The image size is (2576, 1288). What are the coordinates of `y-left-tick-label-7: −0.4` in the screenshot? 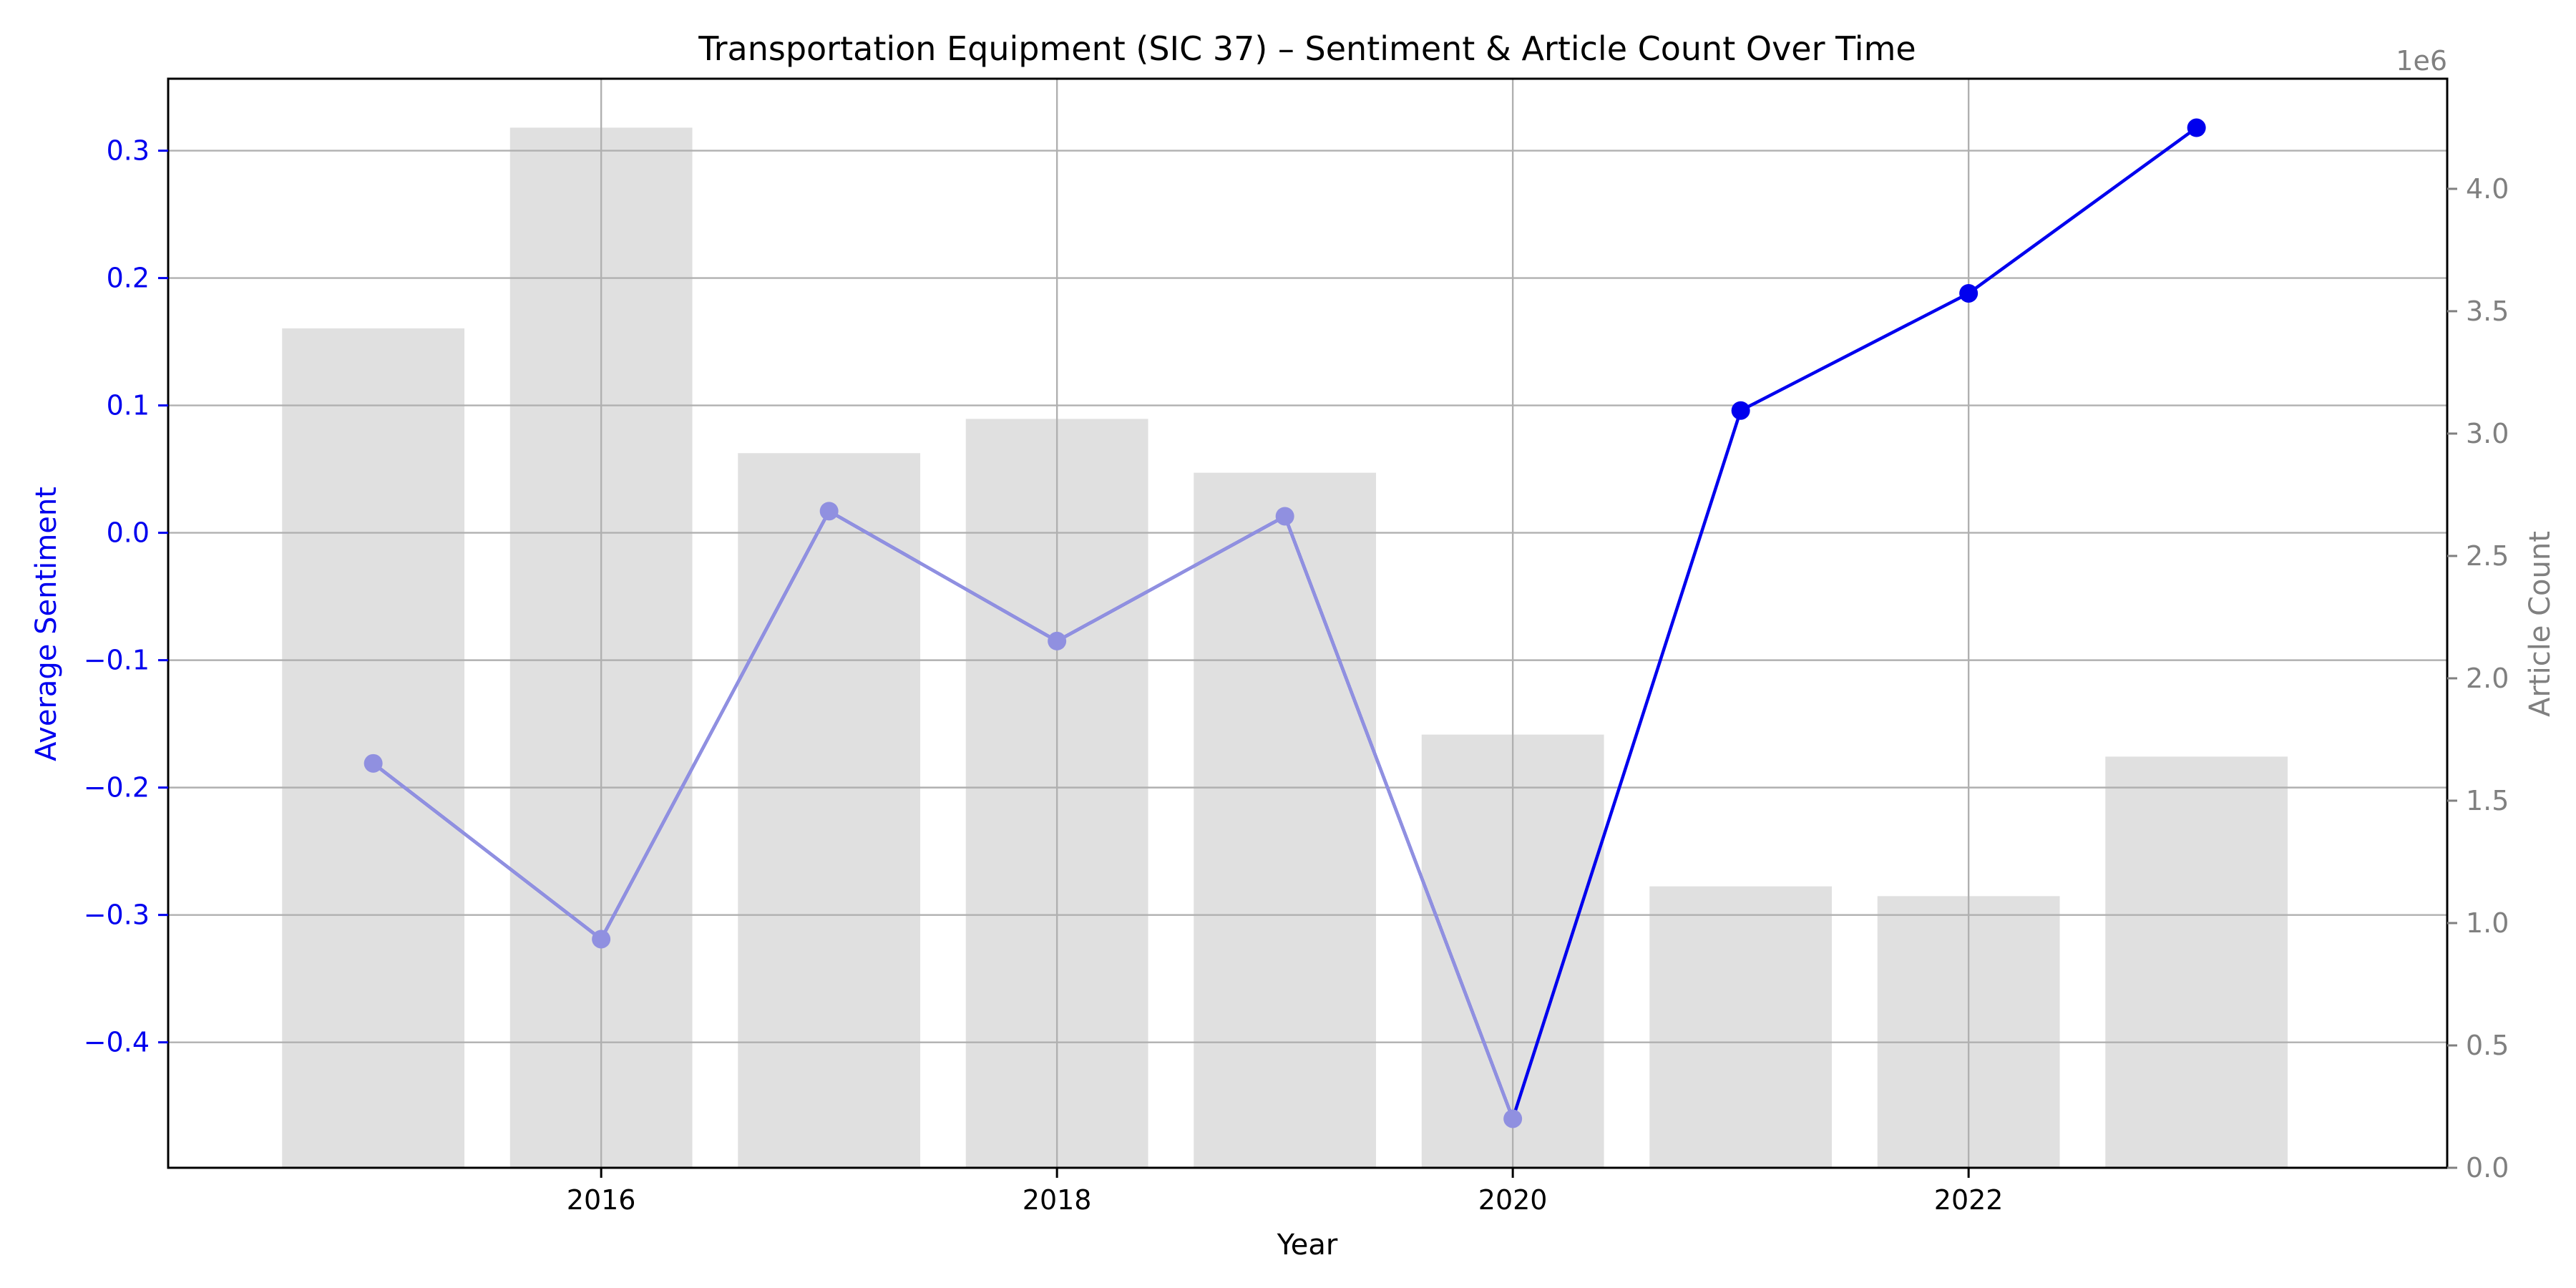 It's located at (117, 1042).